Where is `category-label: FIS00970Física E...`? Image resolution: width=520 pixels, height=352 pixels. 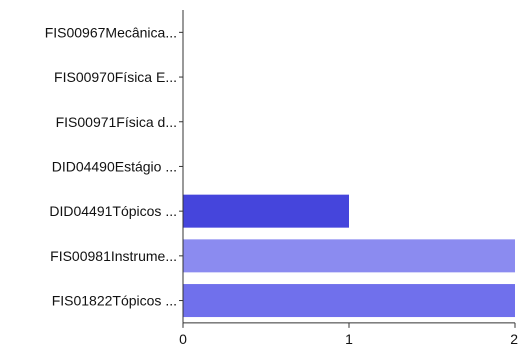 category-label: FIS00970Física E... is located at coordinates (115, 77).